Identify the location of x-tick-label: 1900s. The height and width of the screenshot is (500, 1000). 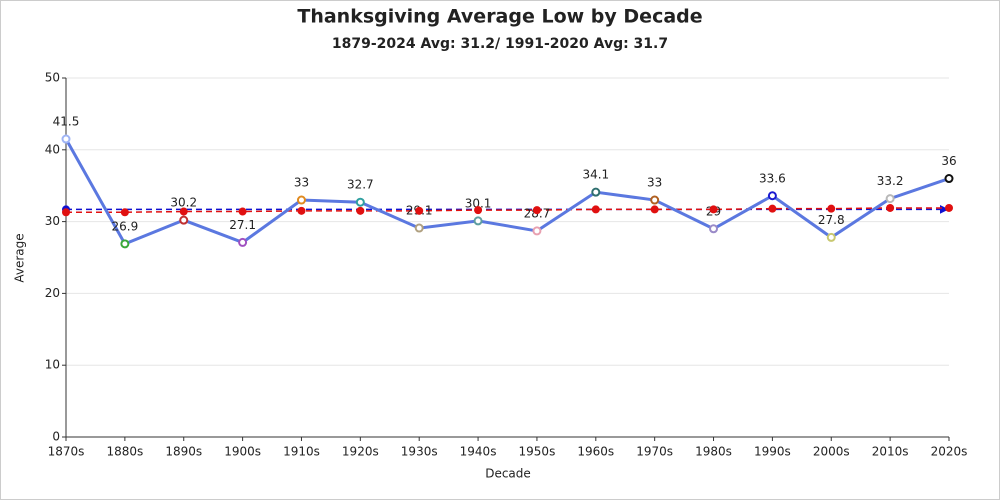
(242, 452).